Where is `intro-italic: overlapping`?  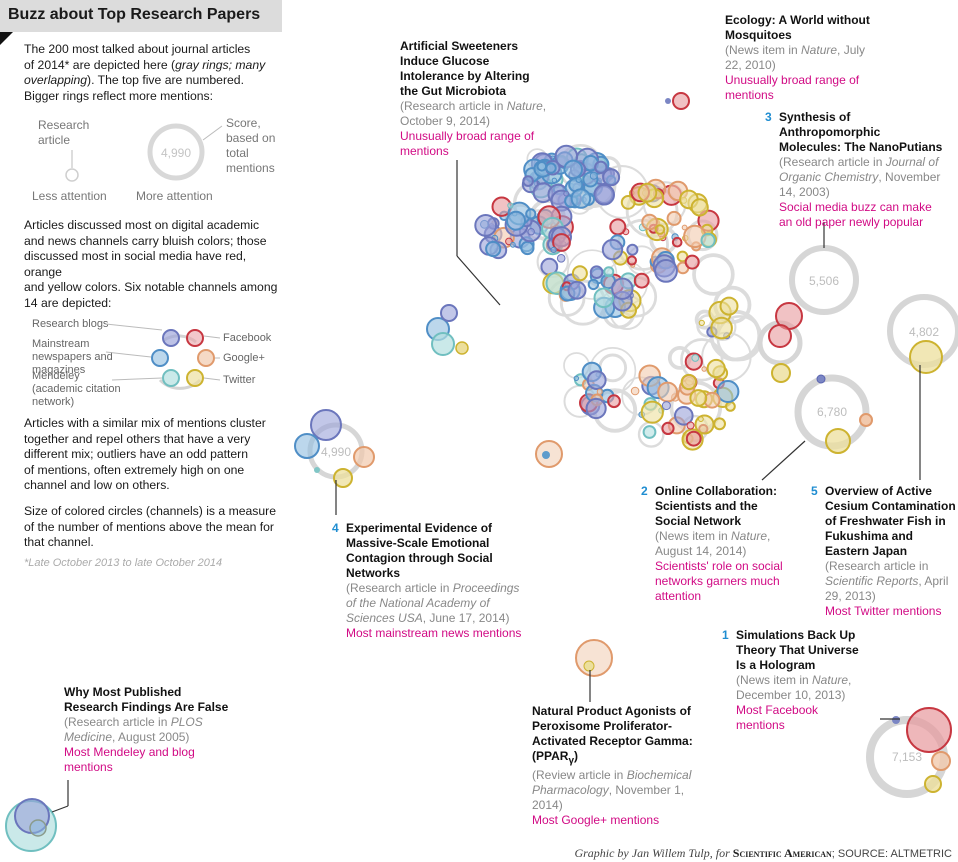 intro-italic: overlapping is located at coordinates (56, 80).